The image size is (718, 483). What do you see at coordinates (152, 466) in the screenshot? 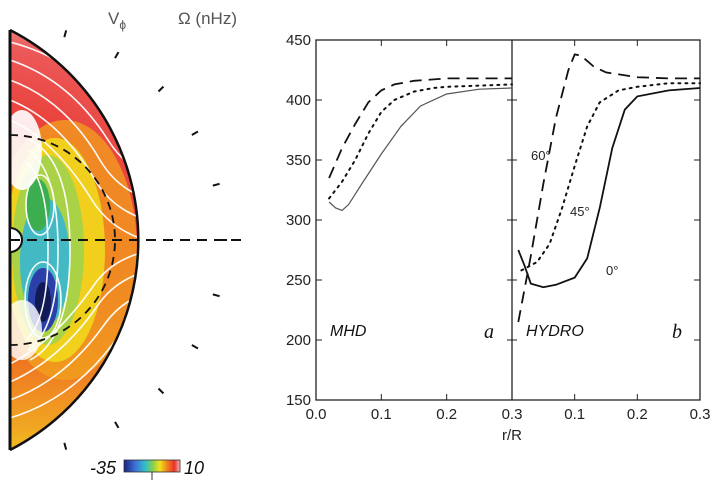
I see `colorbar-gradient` at bounding box center [152, 466].